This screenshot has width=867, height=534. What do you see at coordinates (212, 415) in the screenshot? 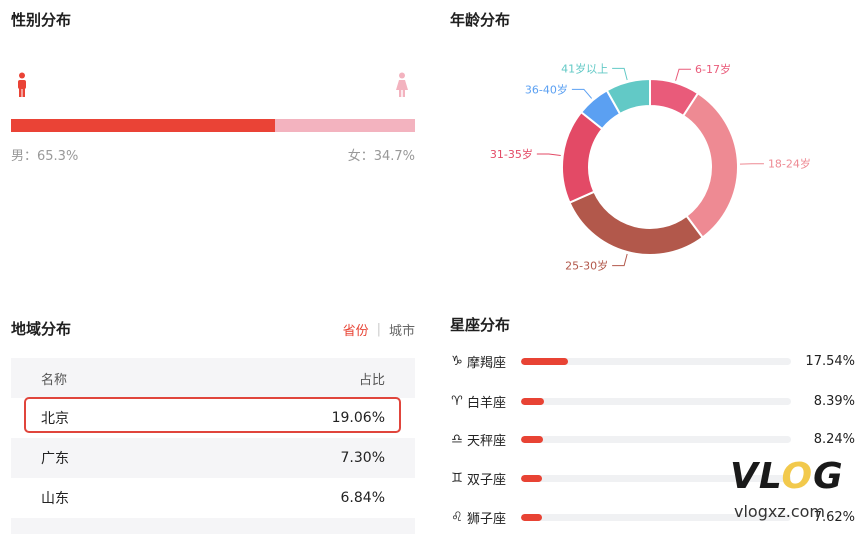
I see `highlight-annotation-box` at bounding box center [212, 415].